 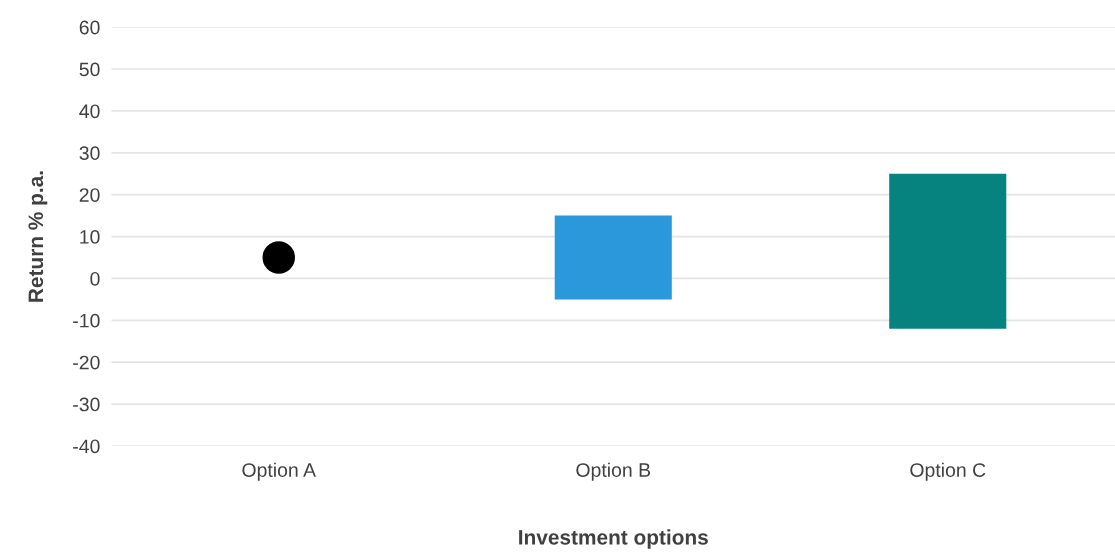 I want to click on y-tick-label: 0, so click(x=95, y=278).